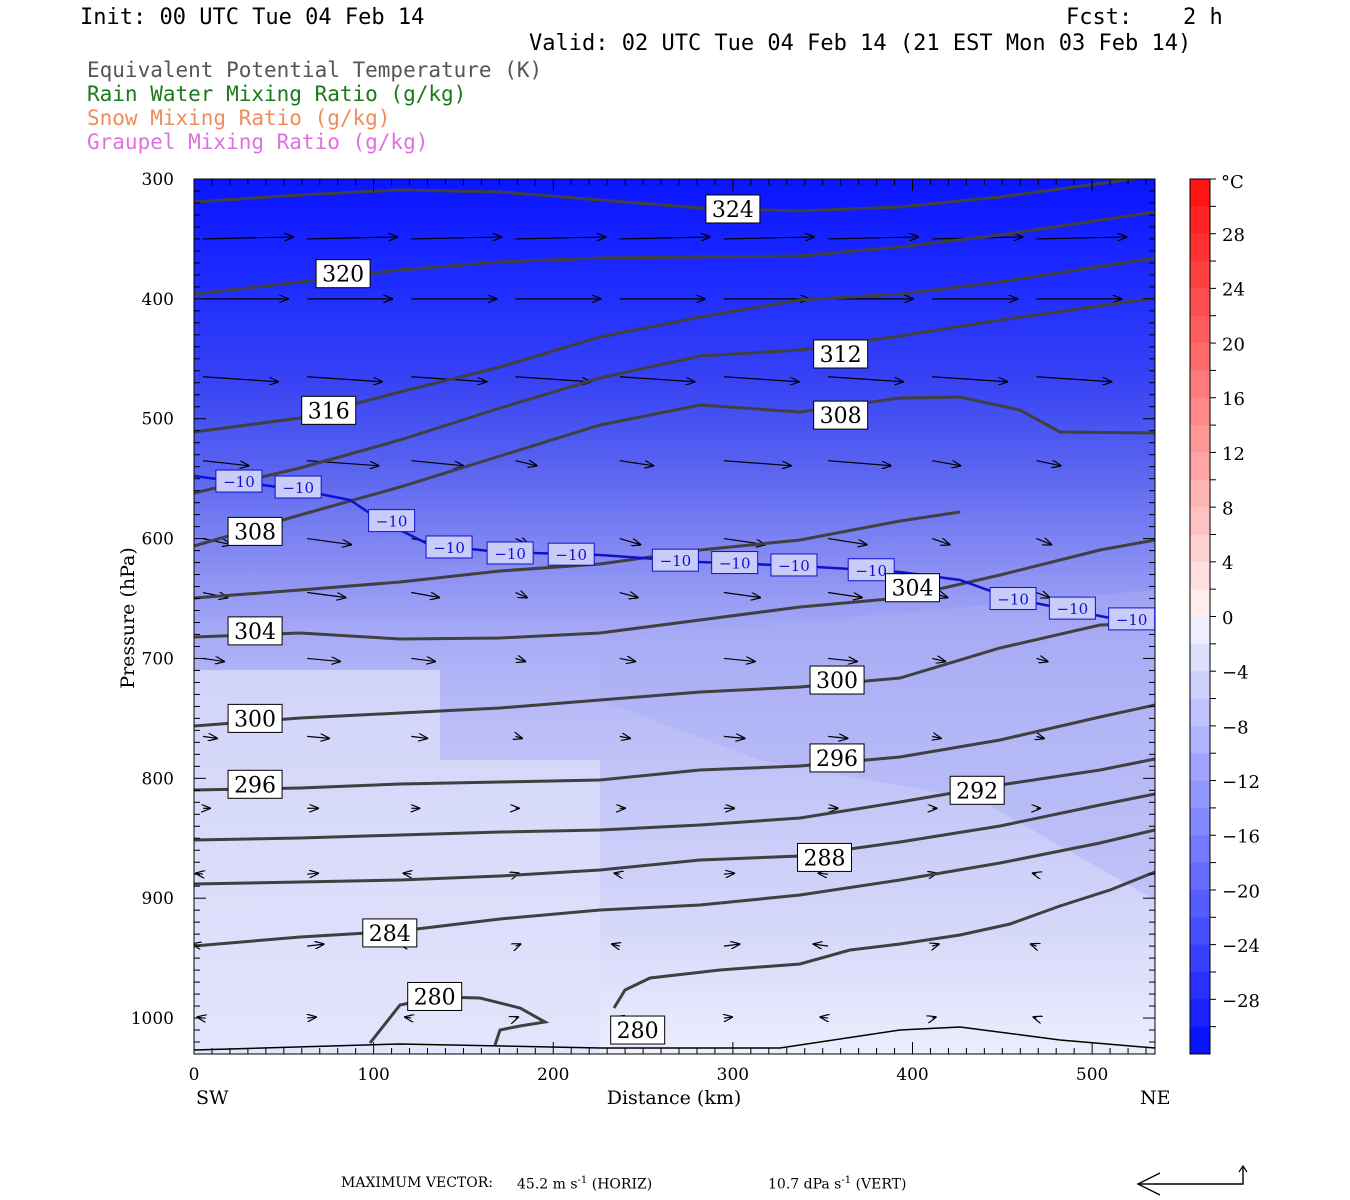  What do you see at coordinates (1155, 1098) in the screenshot?
I see `x-end-right: NE` at bounding box center [1155, 1098].